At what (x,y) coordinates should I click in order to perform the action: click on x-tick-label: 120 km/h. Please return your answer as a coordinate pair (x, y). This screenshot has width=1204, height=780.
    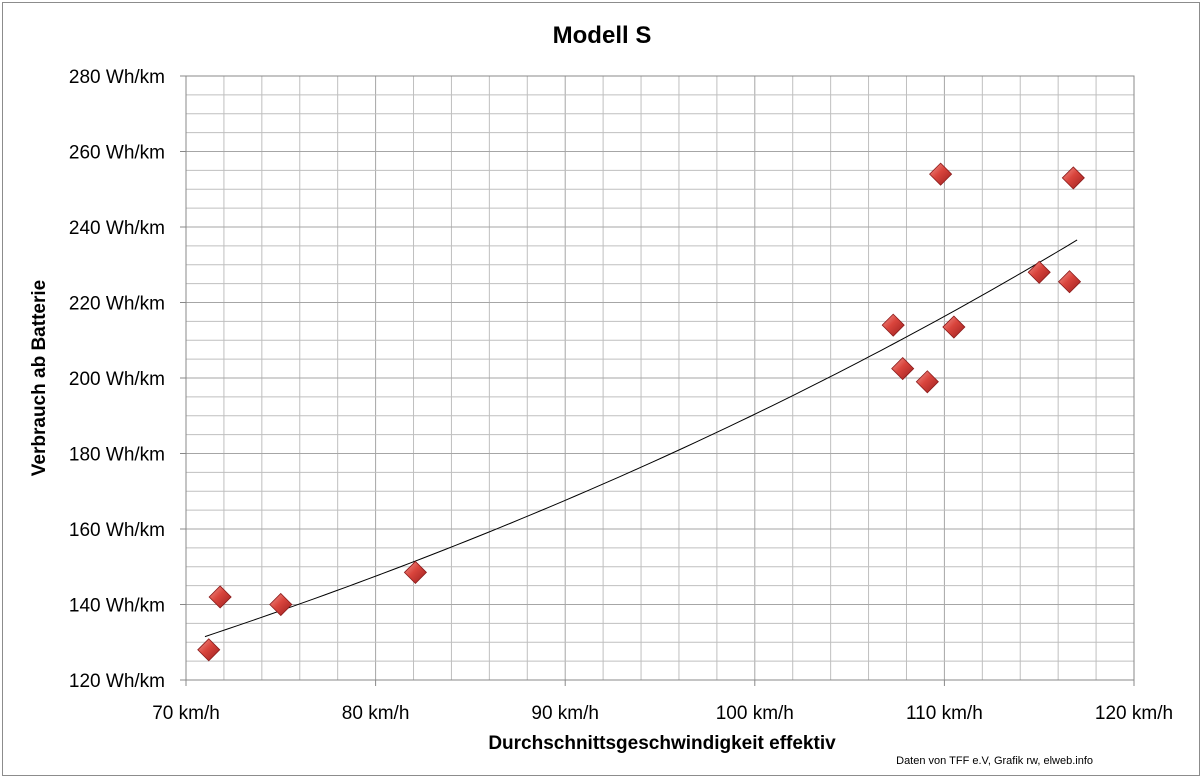
    Looking at the image, I should click on (1134, 713).